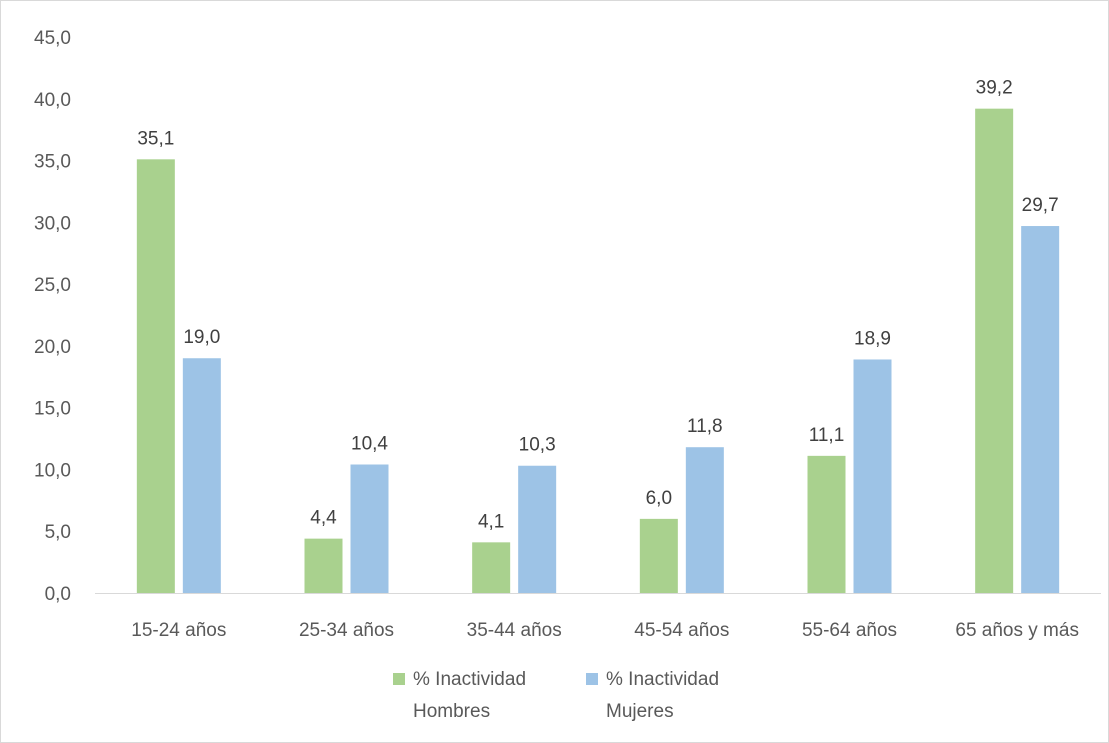  Describe the element at coordinates (705, 426) in the screenshot. I see `bar-value-label: 11,8` at that location.